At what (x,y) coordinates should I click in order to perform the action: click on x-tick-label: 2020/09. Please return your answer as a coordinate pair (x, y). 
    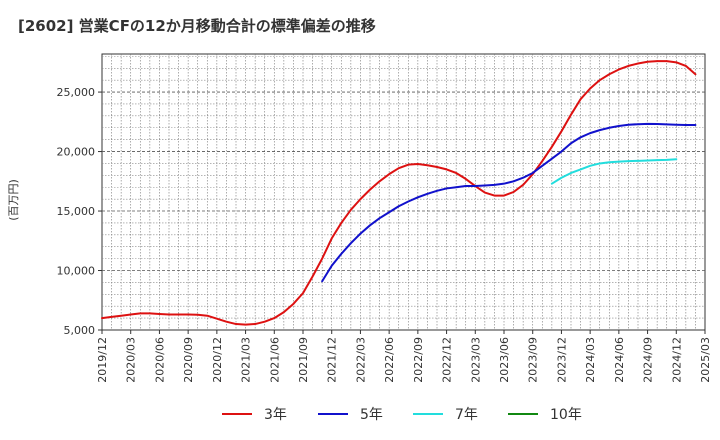
    Looking at the image, I should click on (188, 360).